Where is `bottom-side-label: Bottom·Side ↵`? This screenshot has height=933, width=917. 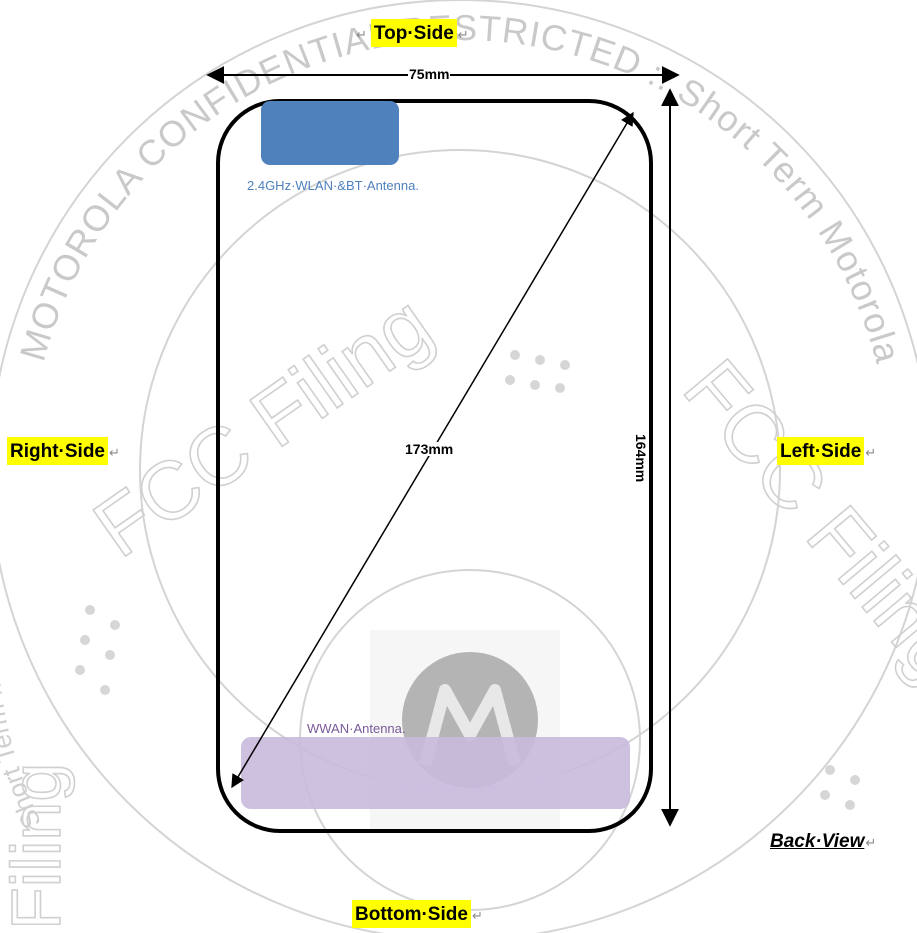
bottom-side-label: Bottom·Side ↵ is located at coordinates (417, 914).